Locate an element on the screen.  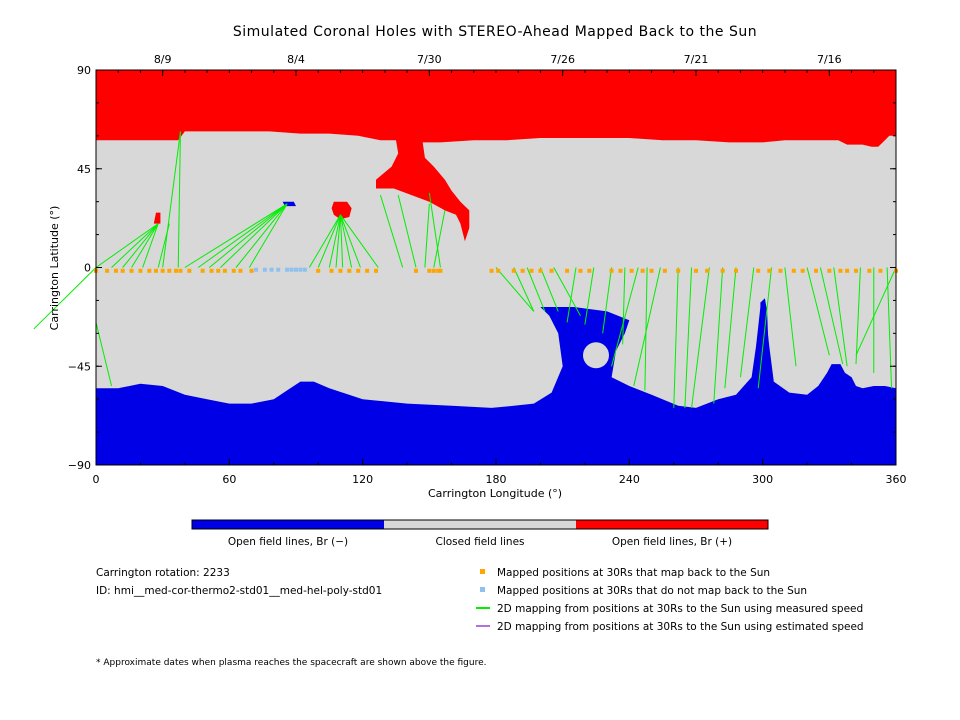
colorbar-open-positive is located at coordinates (672, 524).